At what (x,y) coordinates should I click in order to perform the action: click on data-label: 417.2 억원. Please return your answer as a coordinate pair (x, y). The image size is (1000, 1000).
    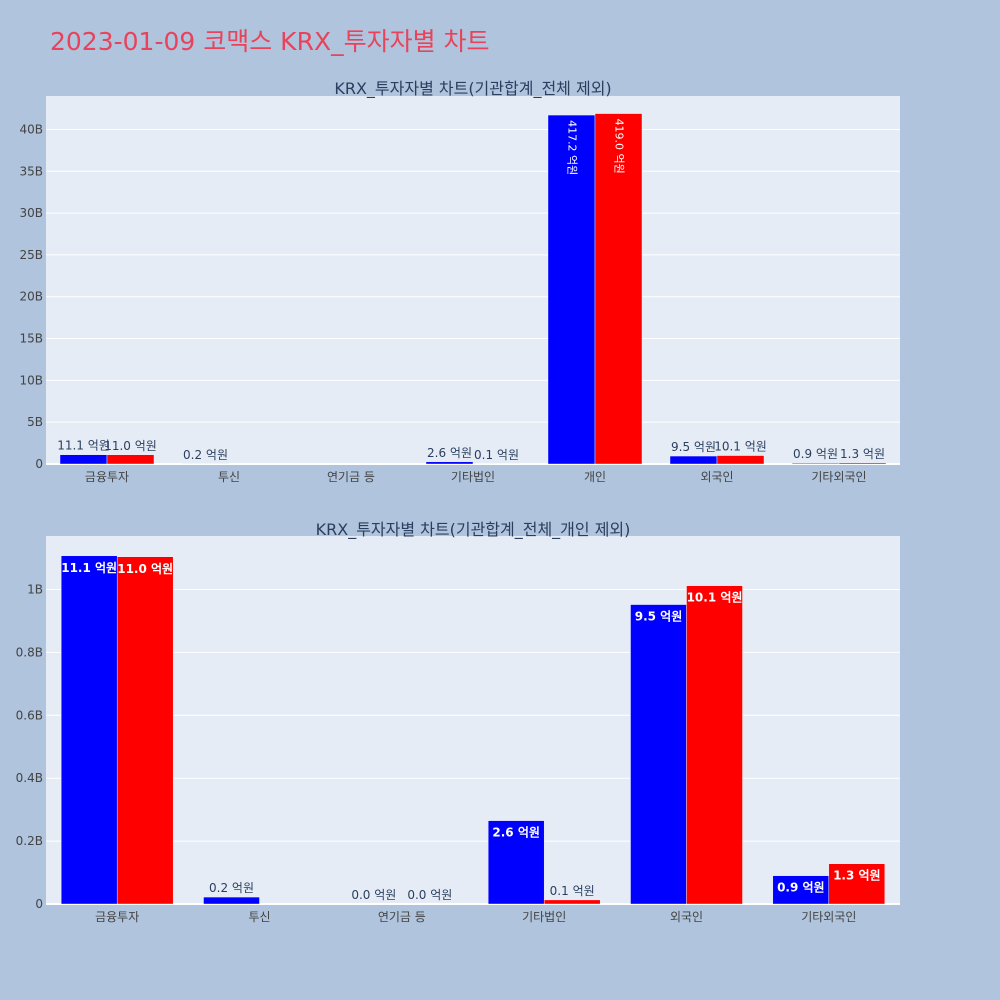
    Looking at the image, I should click on (572, 147).